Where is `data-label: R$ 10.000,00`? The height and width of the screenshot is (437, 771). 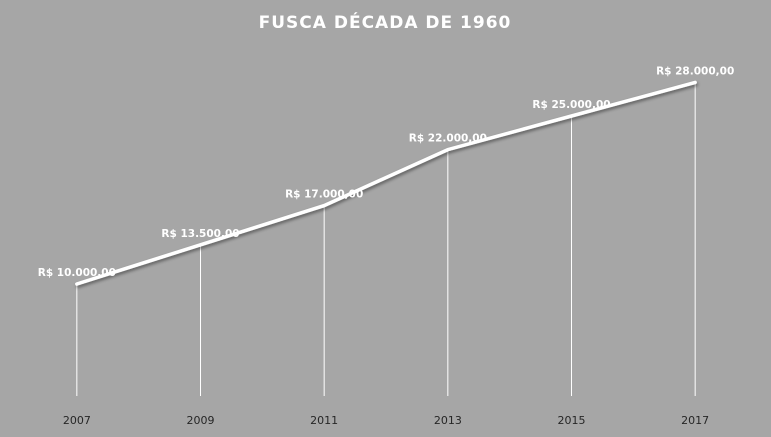
data-label: R$ 10.000,00 is located at coordinates (77, 273).